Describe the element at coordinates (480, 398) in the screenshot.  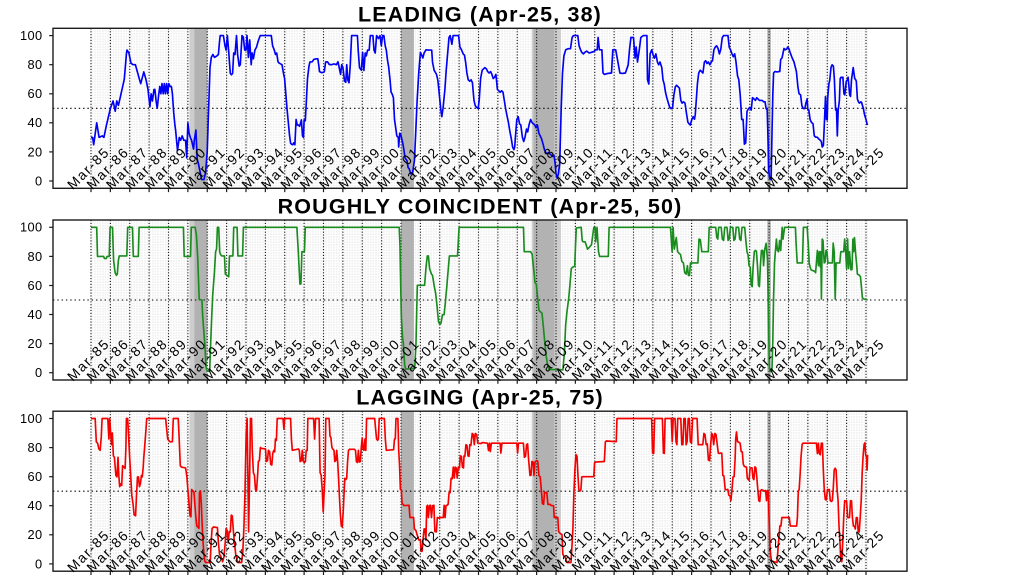
I see `svg-text: LAGGING (Apr-25, 75)` at that location.